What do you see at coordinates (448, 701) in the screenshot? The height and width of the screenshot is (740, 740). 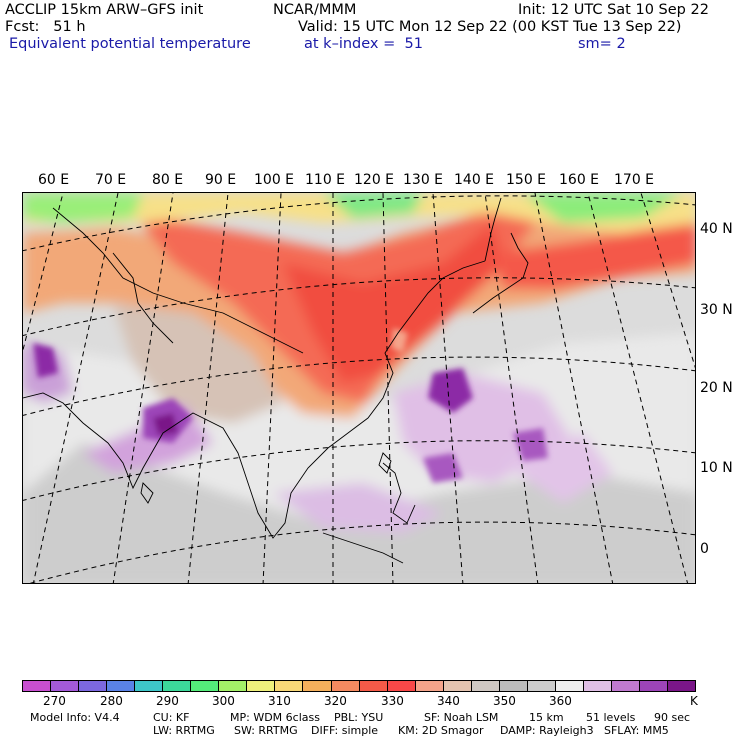 I see `colorbar-label: 340` at bounding box center [448, 701].